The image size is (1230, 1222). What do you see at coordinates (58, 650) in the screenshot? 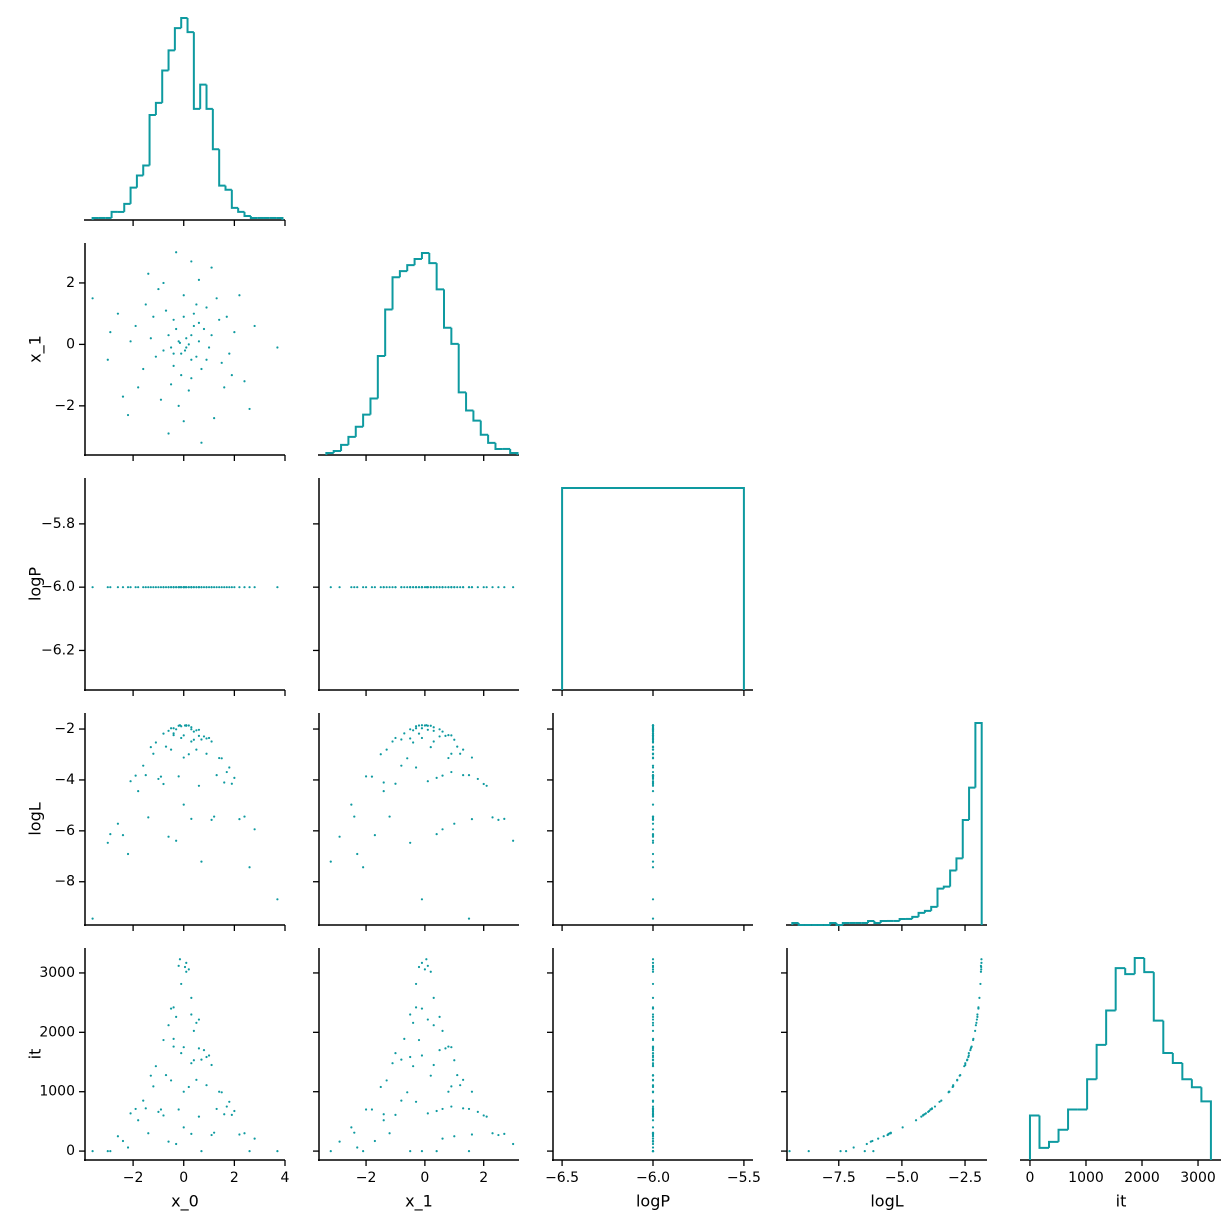
I see `y-tick-label: −6.2` at bounding box center [58, 650].